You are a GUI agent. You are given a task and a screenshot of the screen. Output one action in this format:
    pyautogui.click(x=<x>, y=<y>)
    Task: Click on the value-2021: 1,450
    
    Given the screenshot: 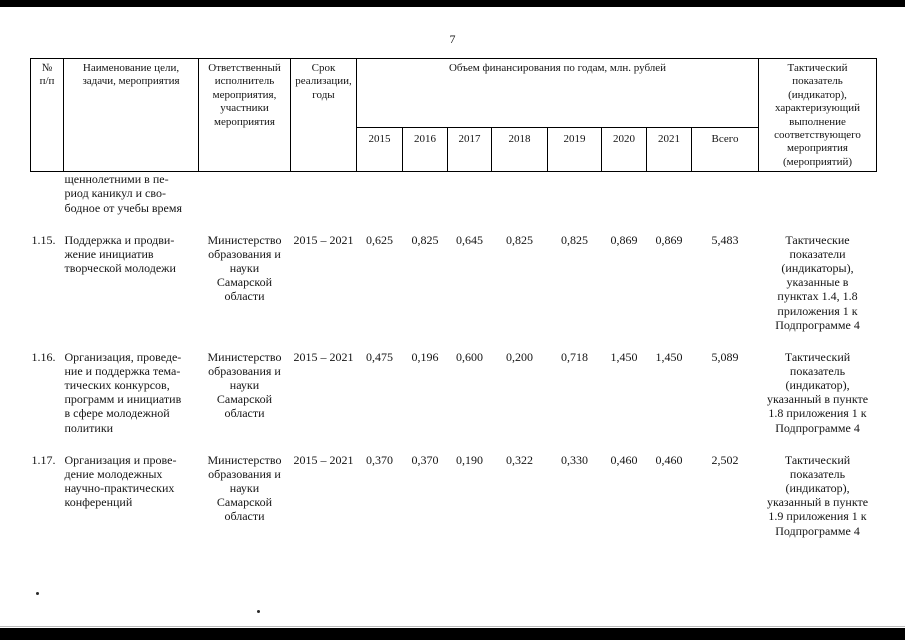 What is the action you would take?
    pyautogui.click(x=669, y=356)
    